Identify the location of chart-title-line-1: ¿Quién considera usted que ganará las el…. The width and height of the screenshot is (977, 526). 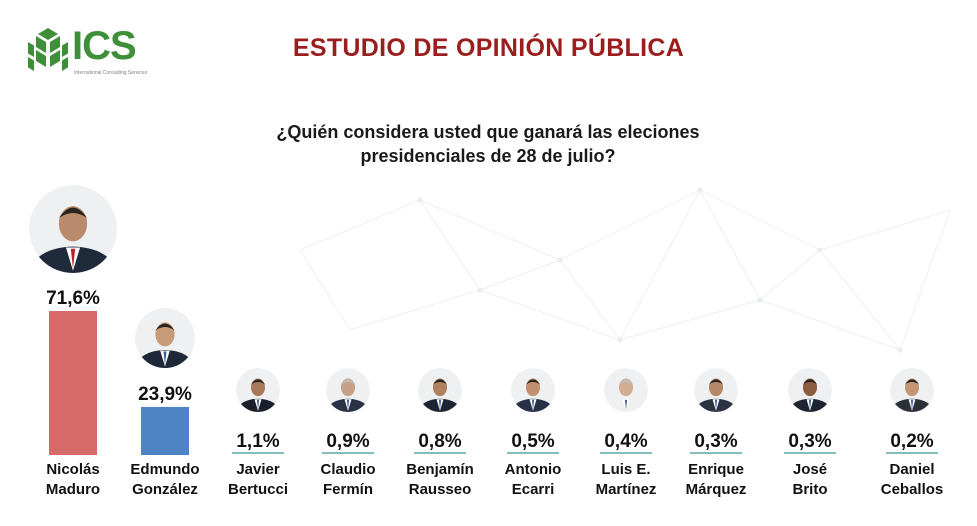
(488, 132).